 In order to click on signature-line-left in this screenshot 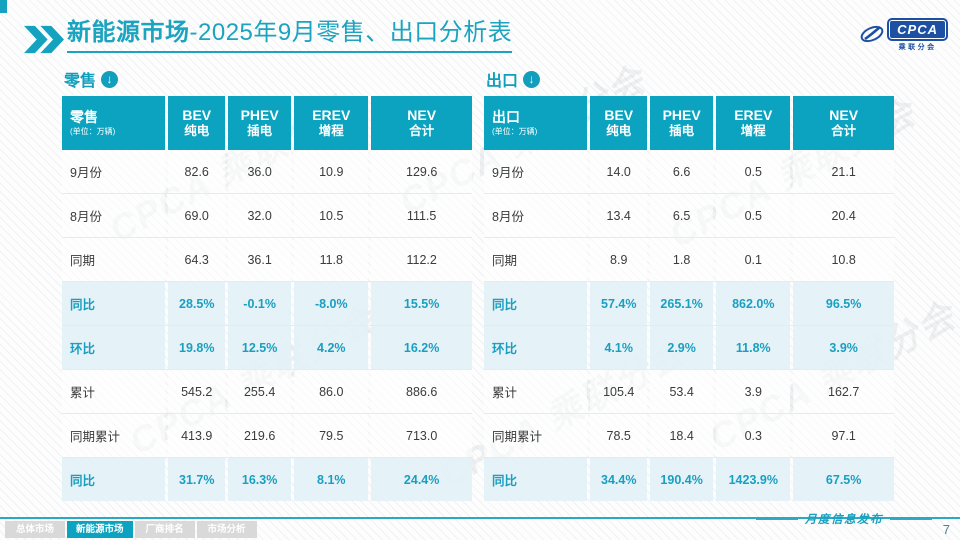, I will do `click(777, 519)`.